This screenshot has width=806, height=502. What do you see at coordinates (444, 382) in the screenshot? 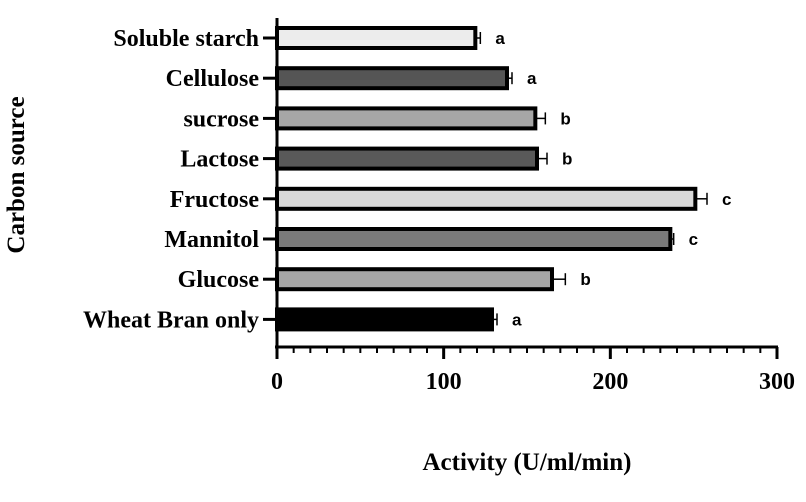
I see `x-tick-label: 100` at bounding box center [444, 382].